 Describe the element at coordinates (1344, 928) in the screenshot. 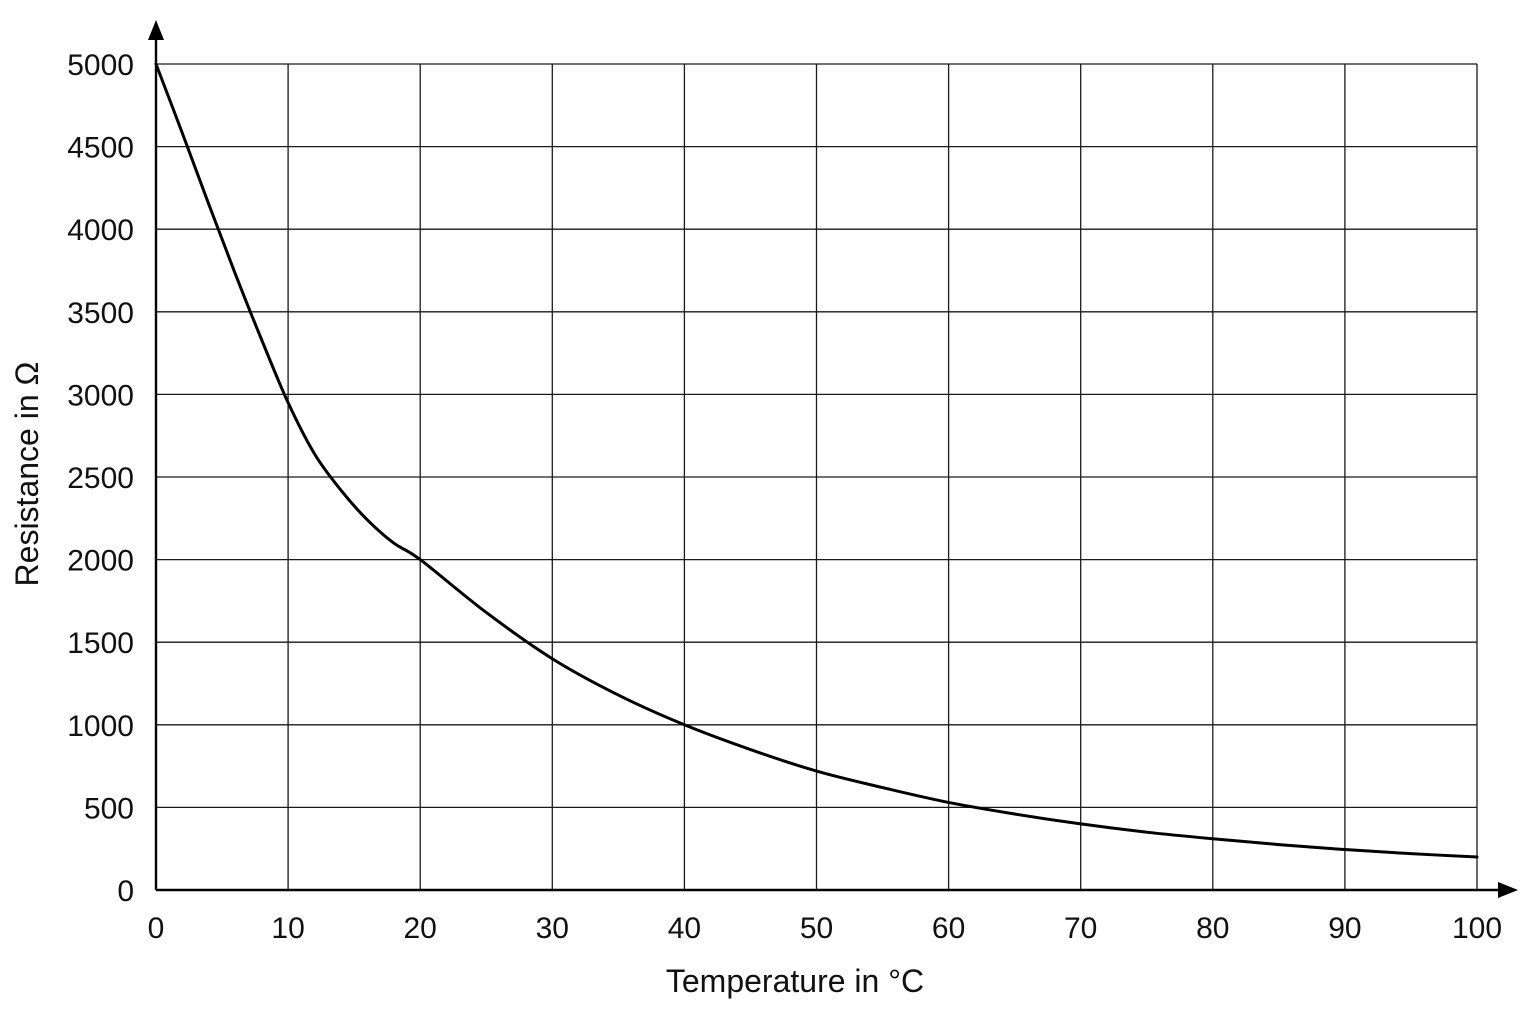

I see `x-tick-label: 90` at that location.